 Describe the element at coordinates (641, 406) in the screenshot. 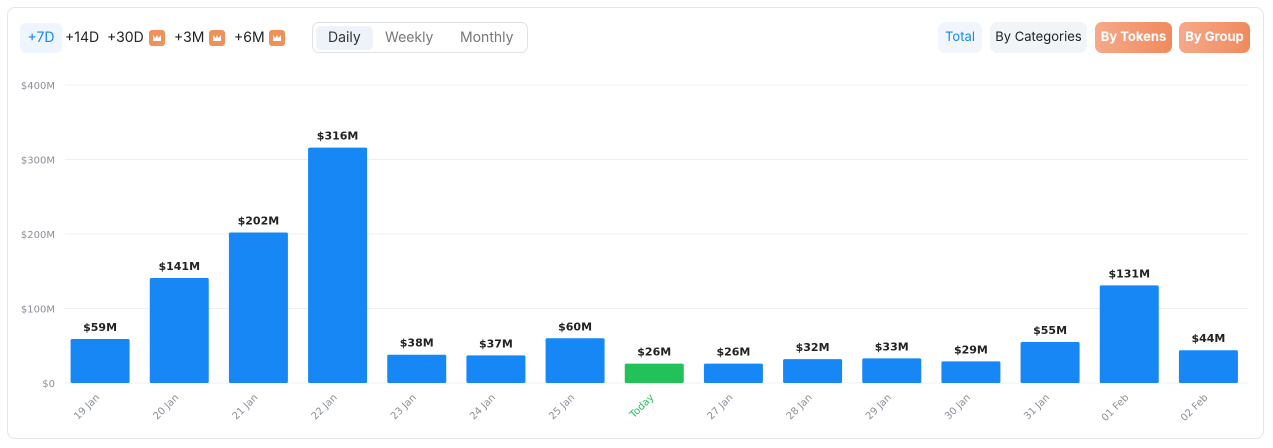

I see `x-tick-label: Today` at that location.